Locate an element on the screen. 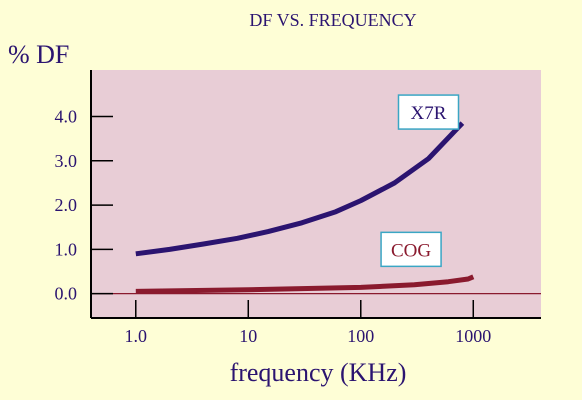 The height and width of the screenshot is (400, 582). y-tick-label: 0.0 is located at coordinates (66, 294).